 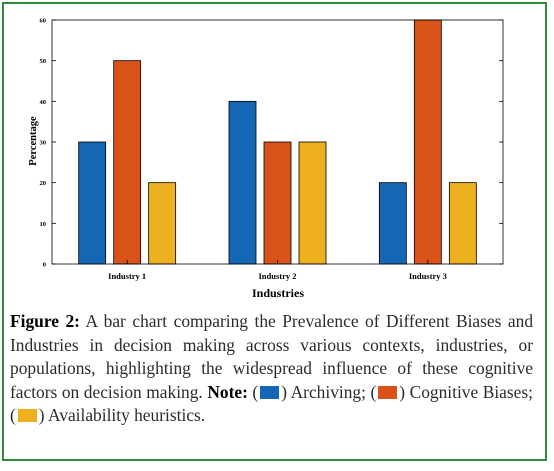 I want to click on y-tick-label: 0, so click(x=44, y=265).